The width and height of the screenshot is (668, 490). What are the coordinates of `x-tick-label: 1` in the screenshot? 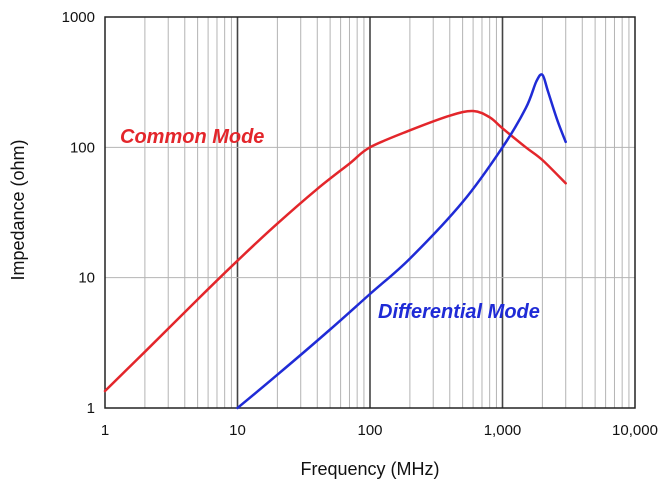 It's located at (105, 430).